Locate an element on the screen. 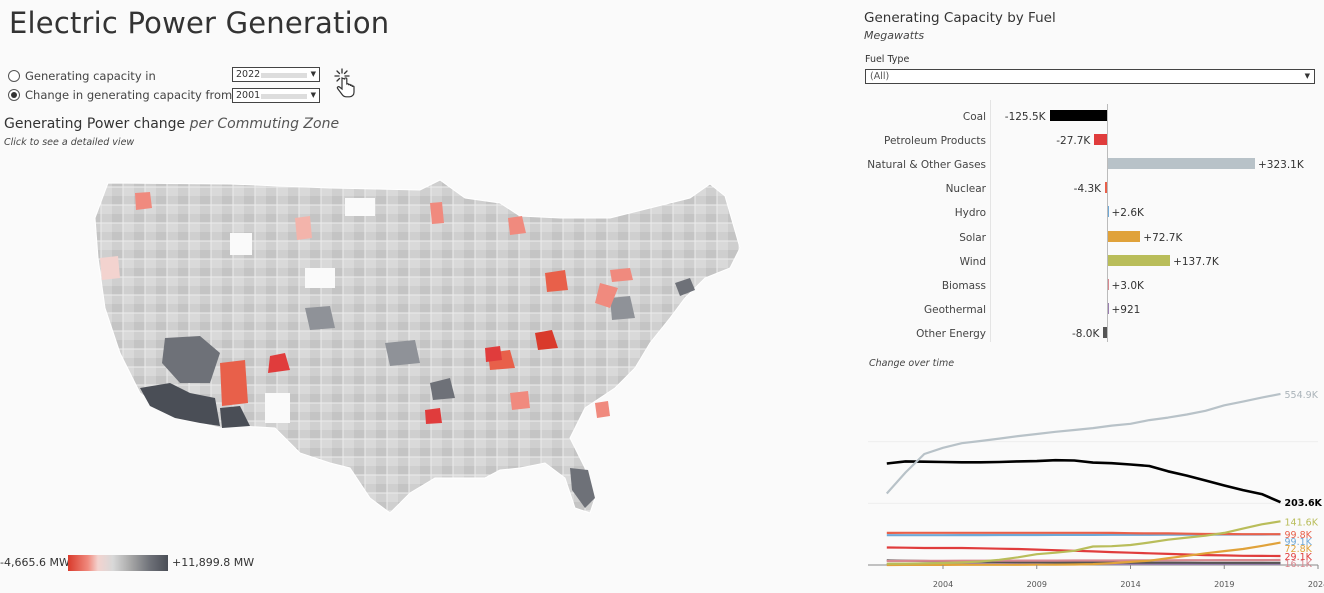  from-select-value: 2001 is located at coordinates (248, 95).